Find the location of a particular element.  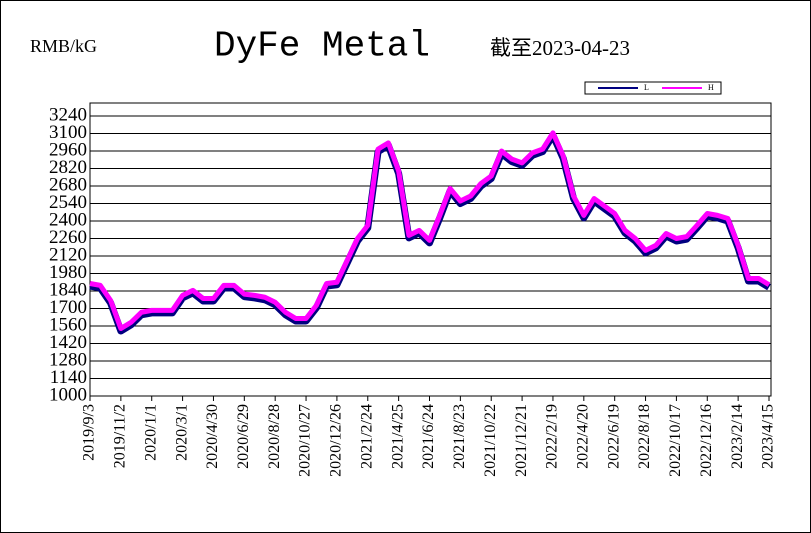

y-tick-label: 2400 is located at coordinates (68, 219).